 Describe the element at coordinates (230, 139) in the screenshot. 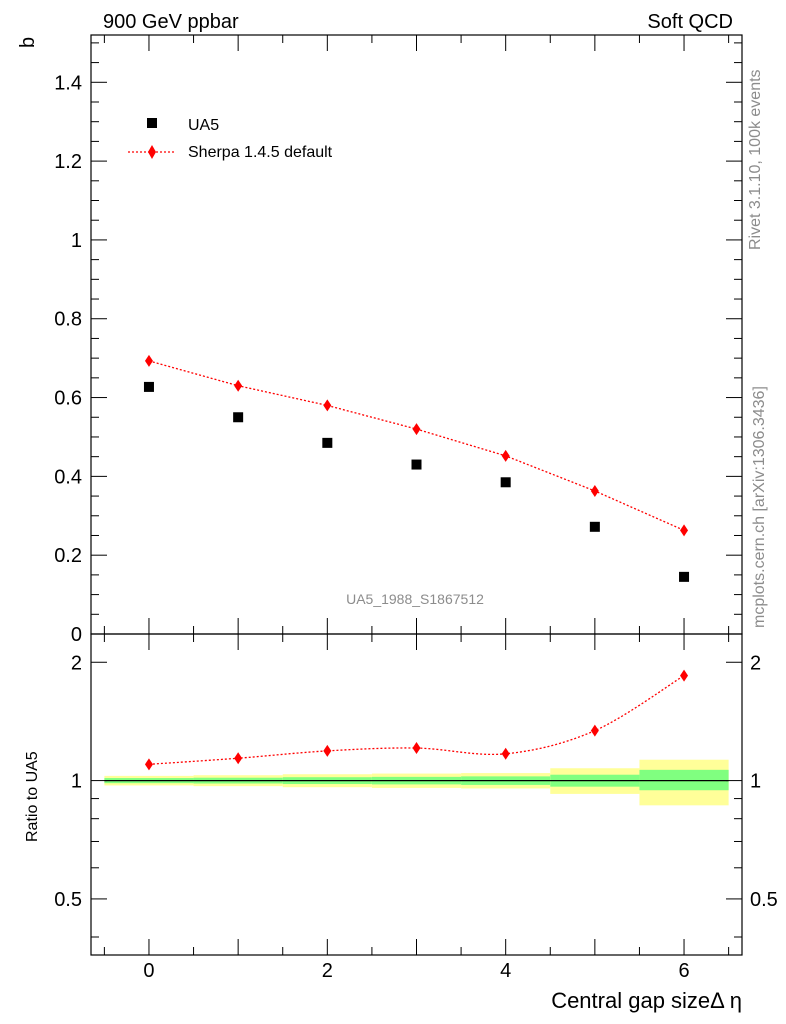

I see `legend: UA5 Sherpa 1.4.5 default` at that location.